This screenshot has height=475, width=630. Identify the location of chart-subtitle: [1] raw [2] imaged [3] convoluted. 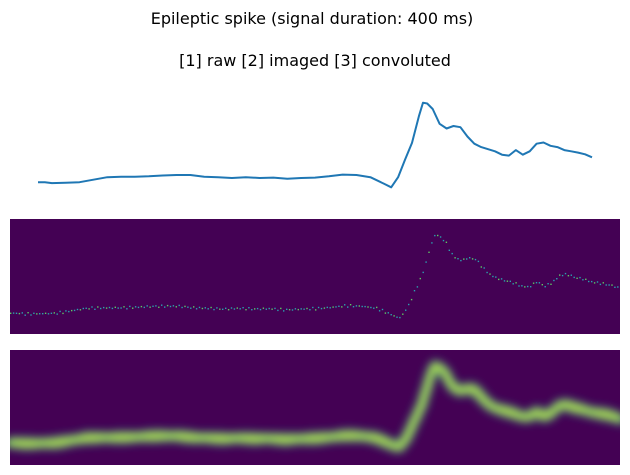
(315, 60).